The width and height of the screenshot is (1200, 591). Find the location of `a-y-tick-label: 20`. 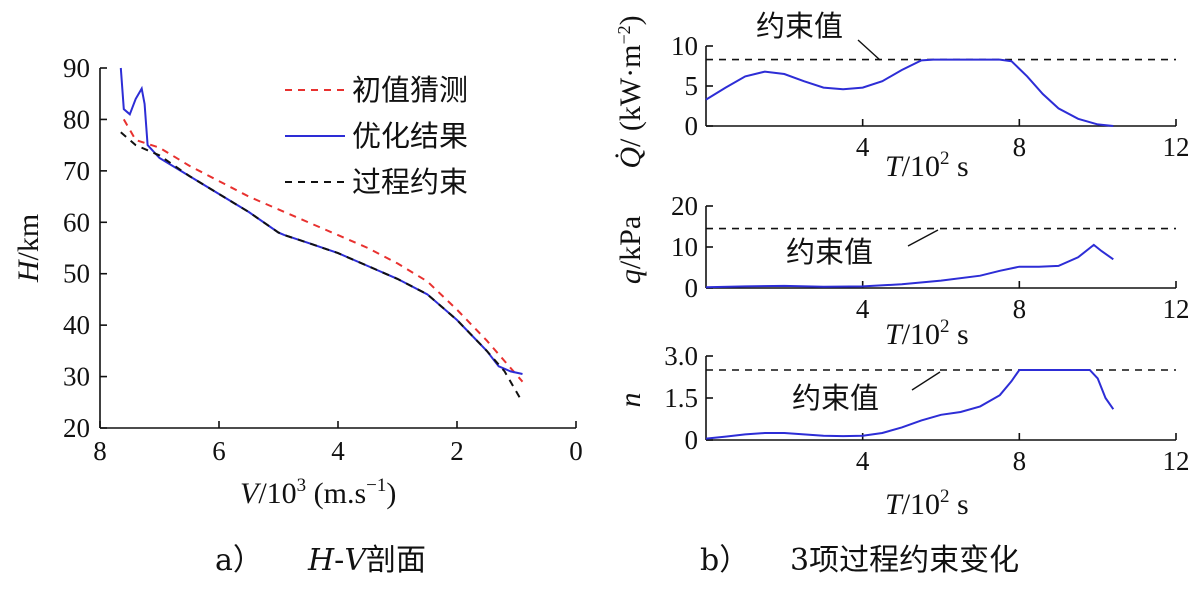

a-y-tick-label: 20 is located at coordinates (76, 428).